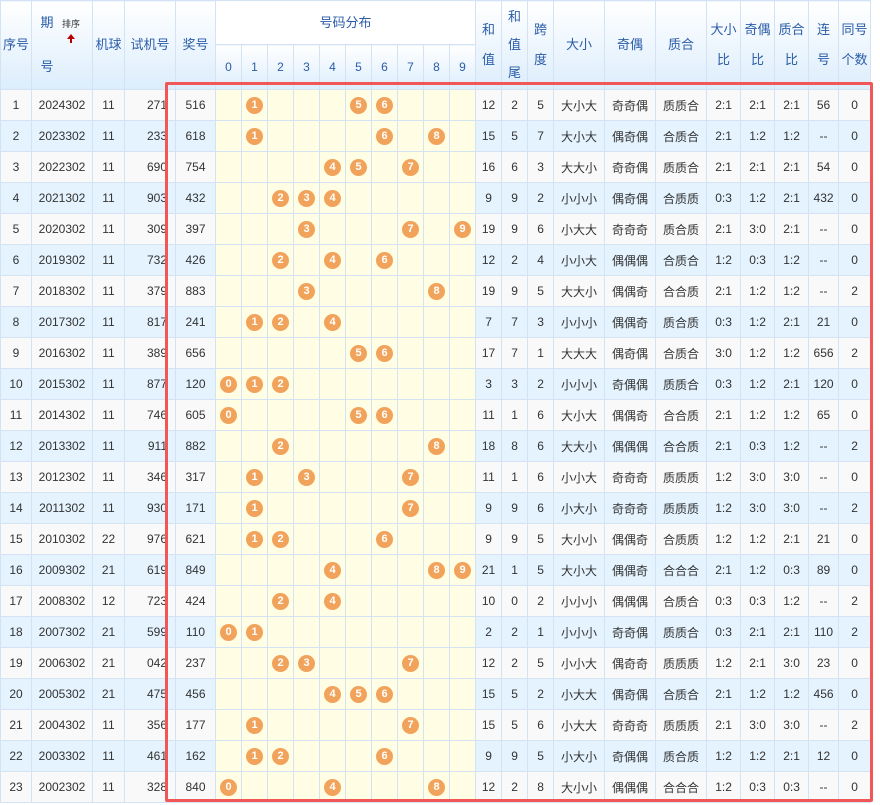  I want to click on cell-same-count: 2, so click(855, 508).